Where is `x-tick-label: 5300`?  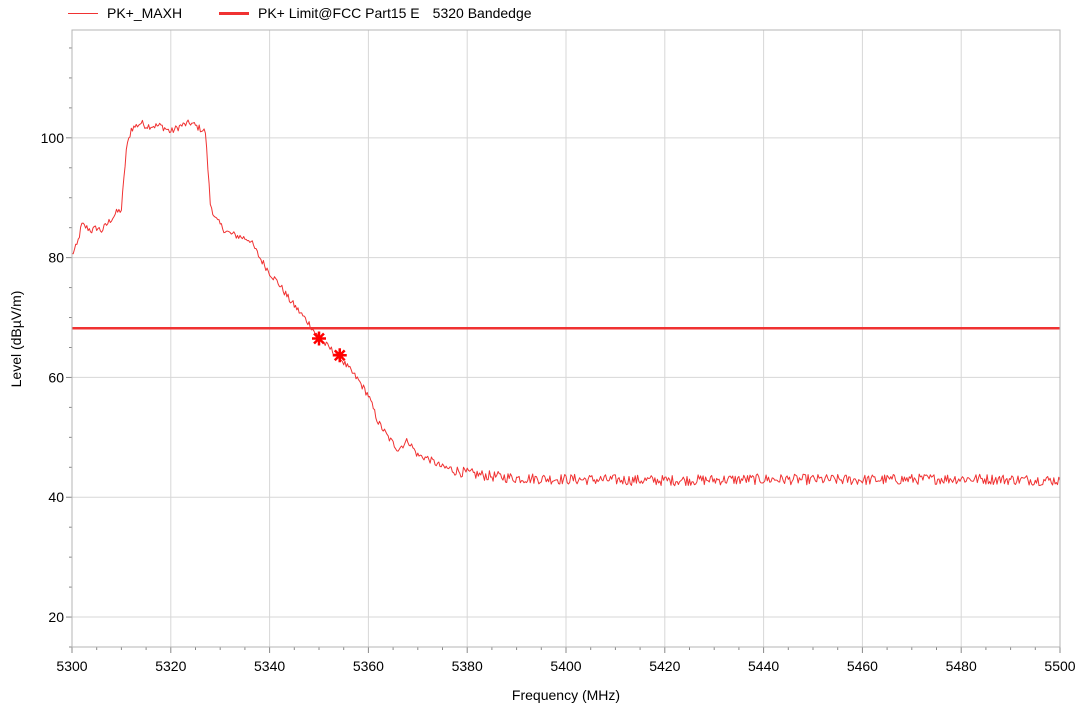 x-tick-label: 5300 is located at coordinates (71, 666).